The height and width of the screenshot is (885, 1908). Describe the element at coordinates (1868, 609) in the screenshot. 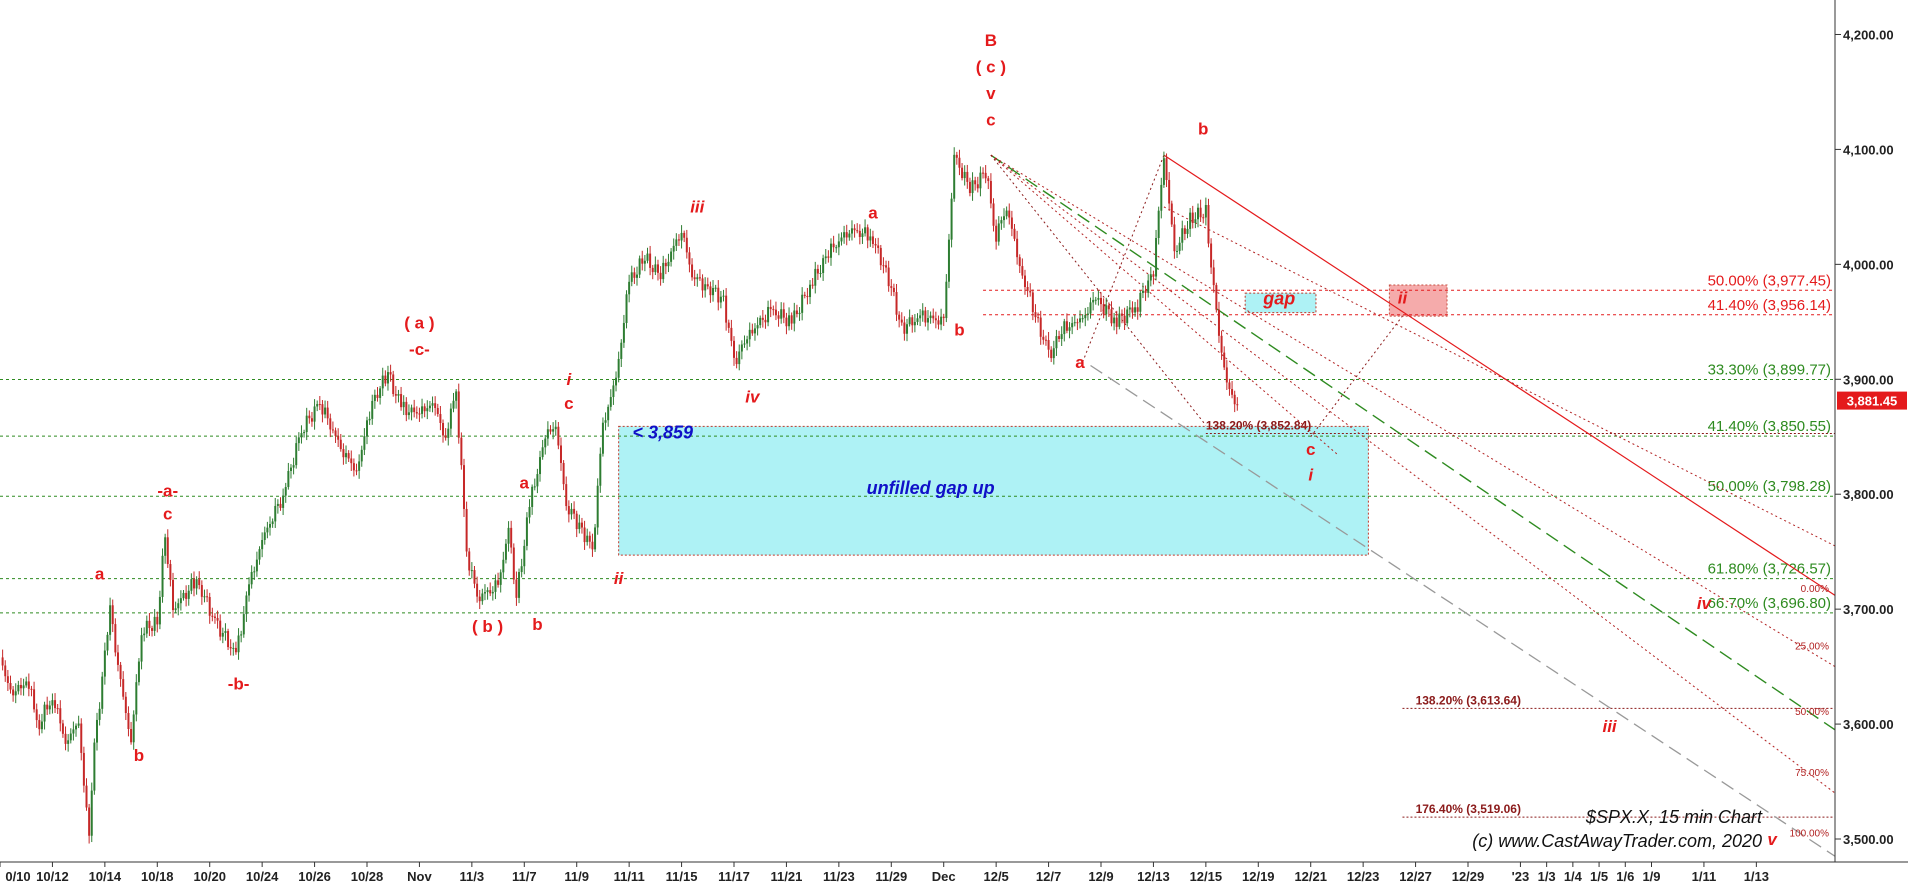

I see `y-tick-label-2: 3,700.00` at that location.